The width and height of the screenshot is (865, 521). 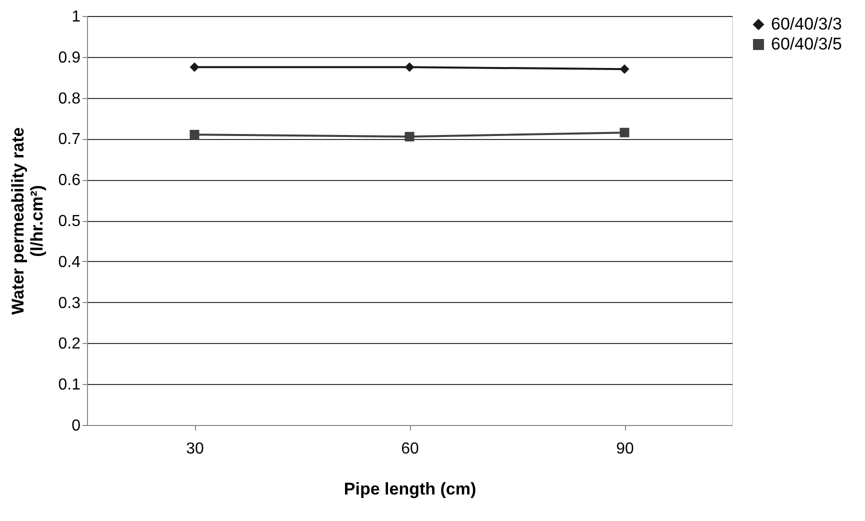 What do you see at coordinates (69, 221) in the screenshot?
I see `y-tick-label: 0.5` at bounding box center [69, 221].